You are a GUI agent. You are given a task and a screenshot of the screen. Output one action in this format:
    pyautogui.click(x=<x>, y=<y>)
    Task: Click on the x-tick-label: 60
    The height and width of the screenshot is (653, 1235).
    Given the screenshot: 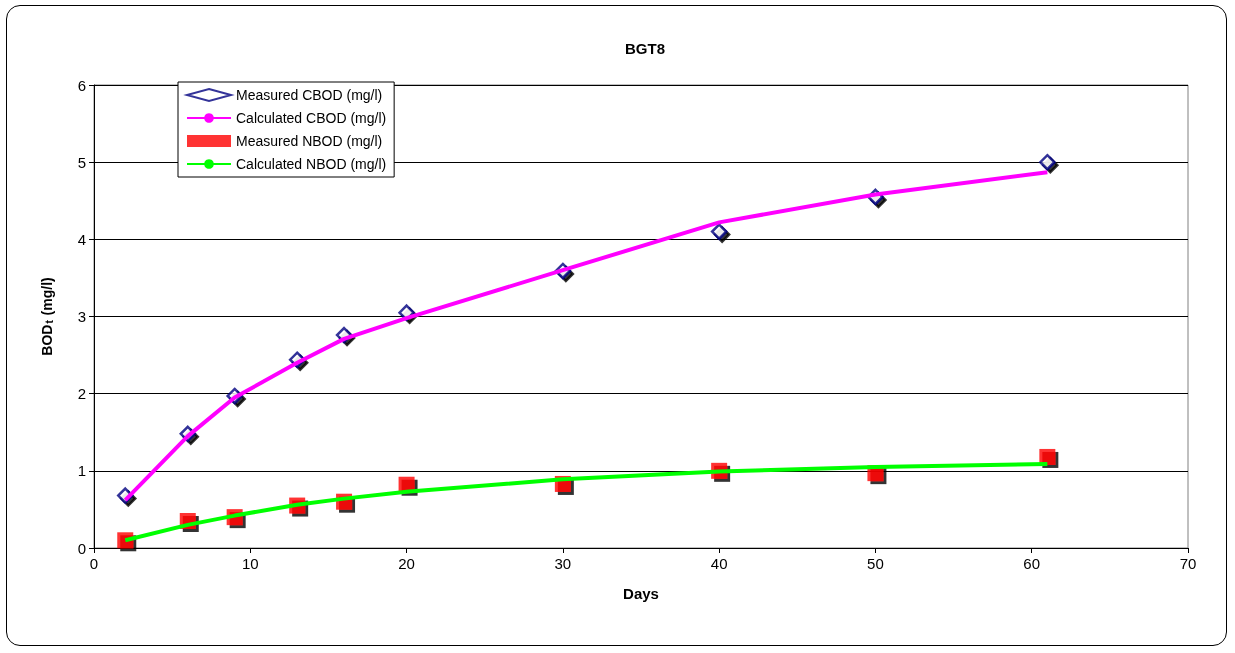 What is the action you would take?
    pyautogui.click(x=1032, y=563)
    